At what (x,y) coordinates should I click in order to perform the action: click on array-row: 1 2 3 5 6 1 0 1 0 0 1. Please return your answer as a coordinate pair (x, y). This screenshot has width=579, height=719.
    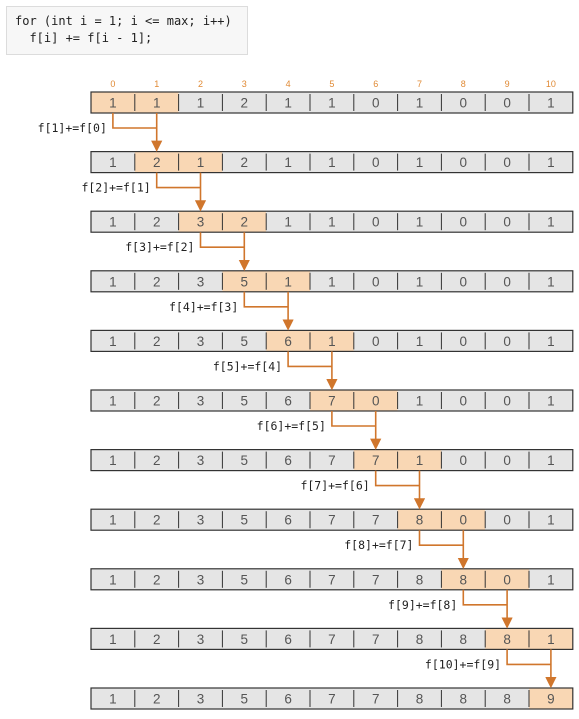
    Looking at the image, I should click on (332, 340).